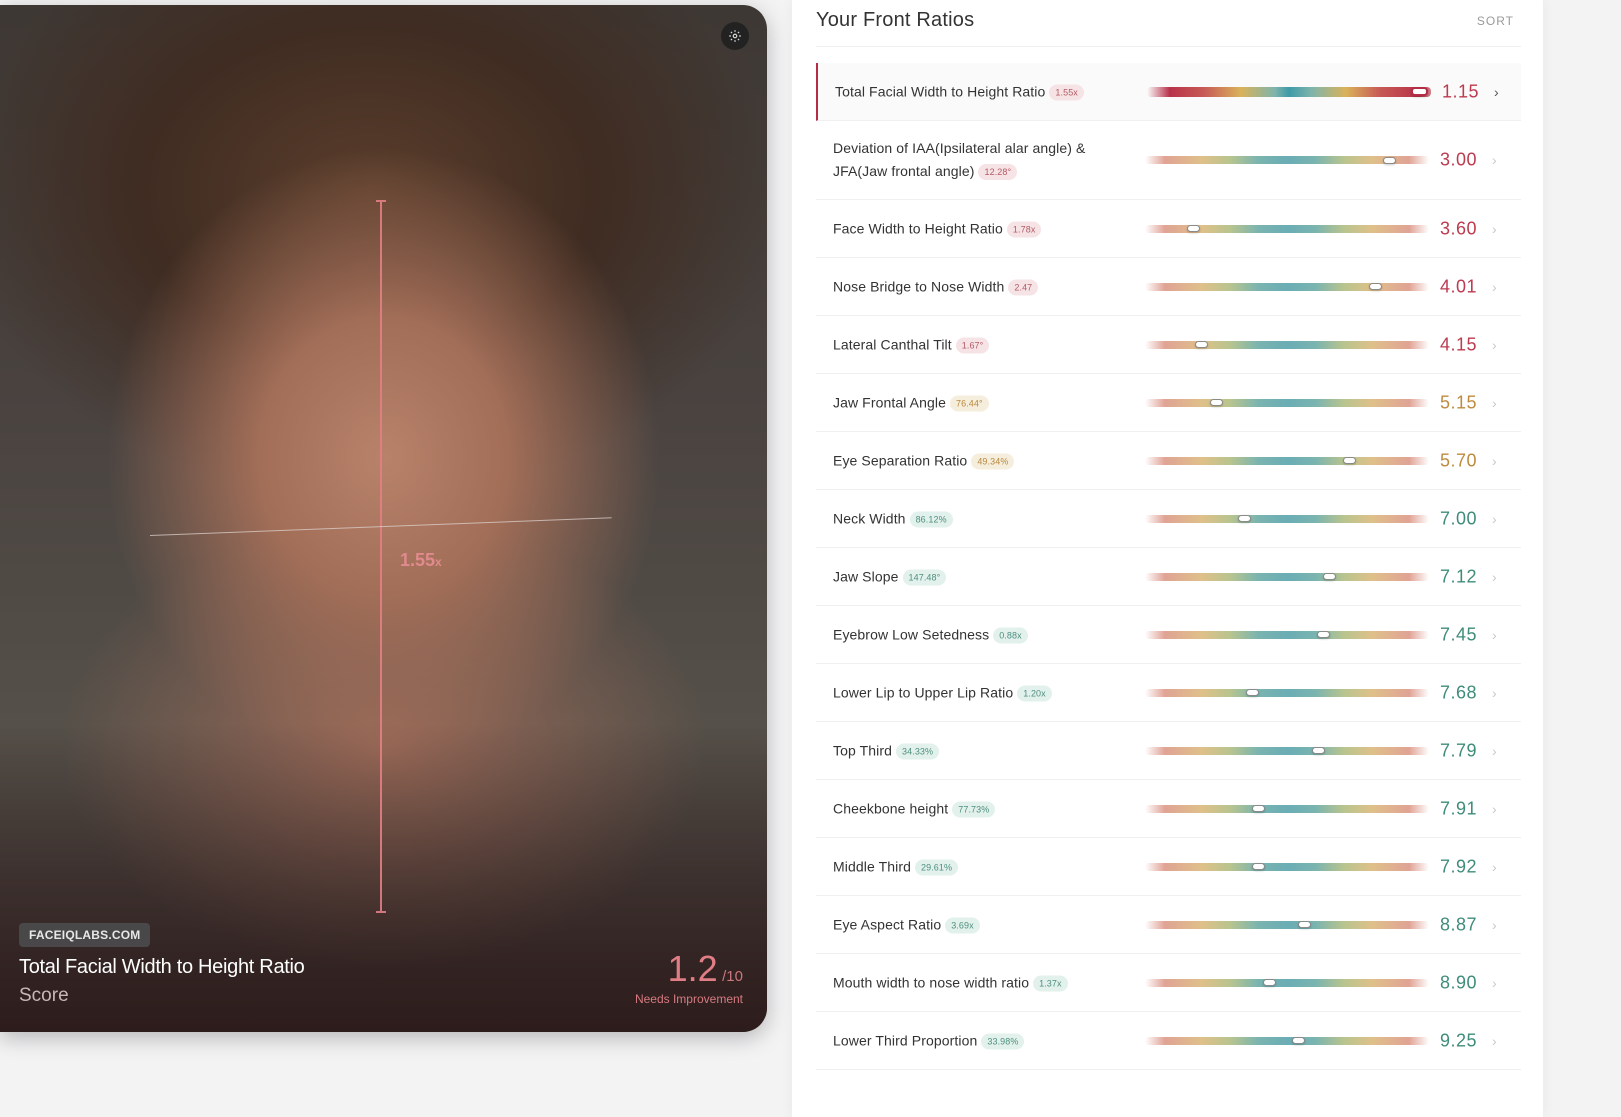  Describe the element at coordinates (1168, 751) in the screenshot. I see `ratio-row: Top Third 34.33% 7.79 ›` at that location.